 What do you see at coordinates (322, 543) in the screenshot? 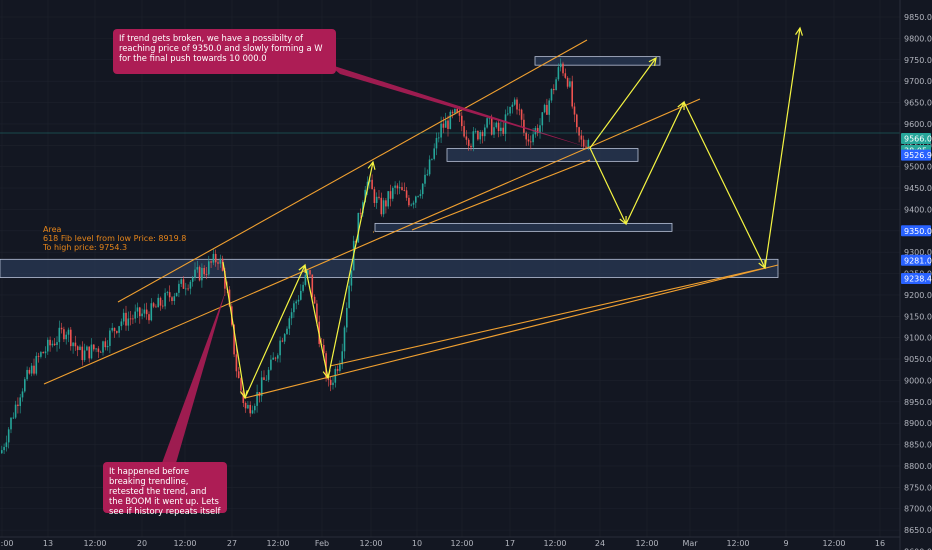
I see `time-tick-label: Feb` at bounding box center [322, 543].